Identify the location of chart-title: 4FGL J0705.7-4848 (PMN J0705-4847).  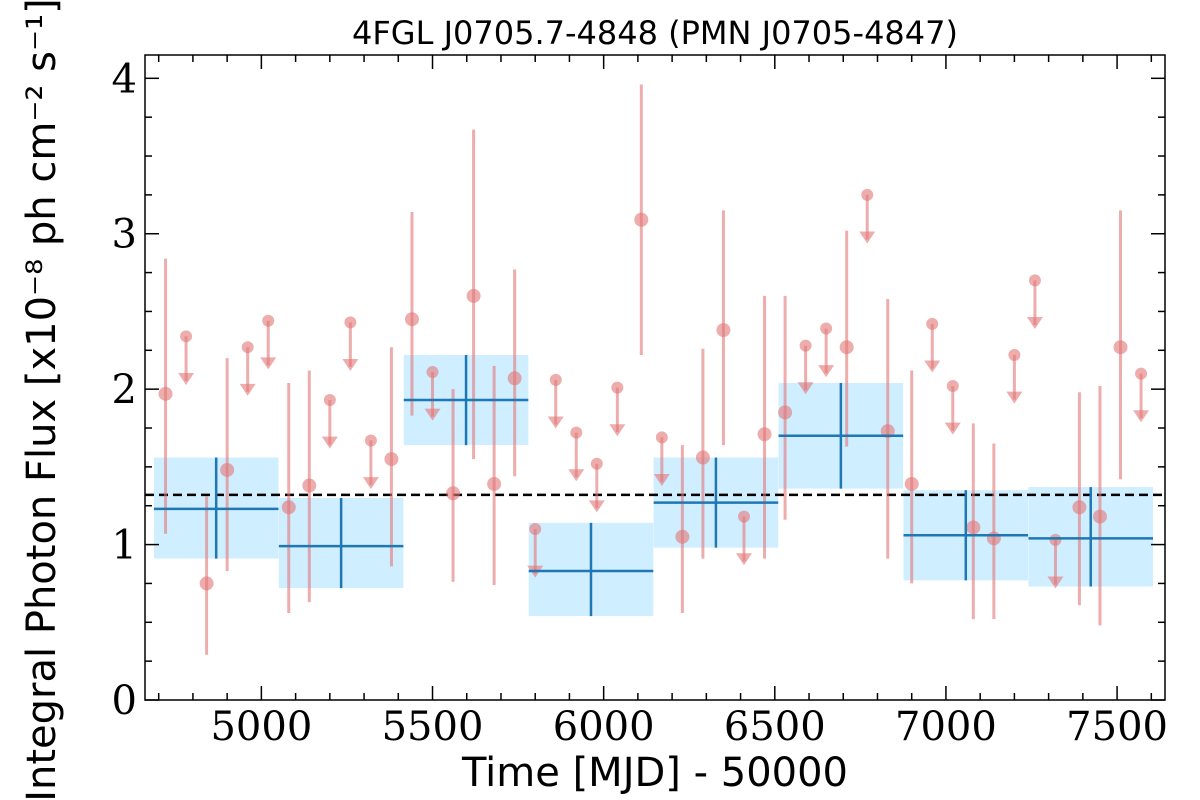
(655, 33).